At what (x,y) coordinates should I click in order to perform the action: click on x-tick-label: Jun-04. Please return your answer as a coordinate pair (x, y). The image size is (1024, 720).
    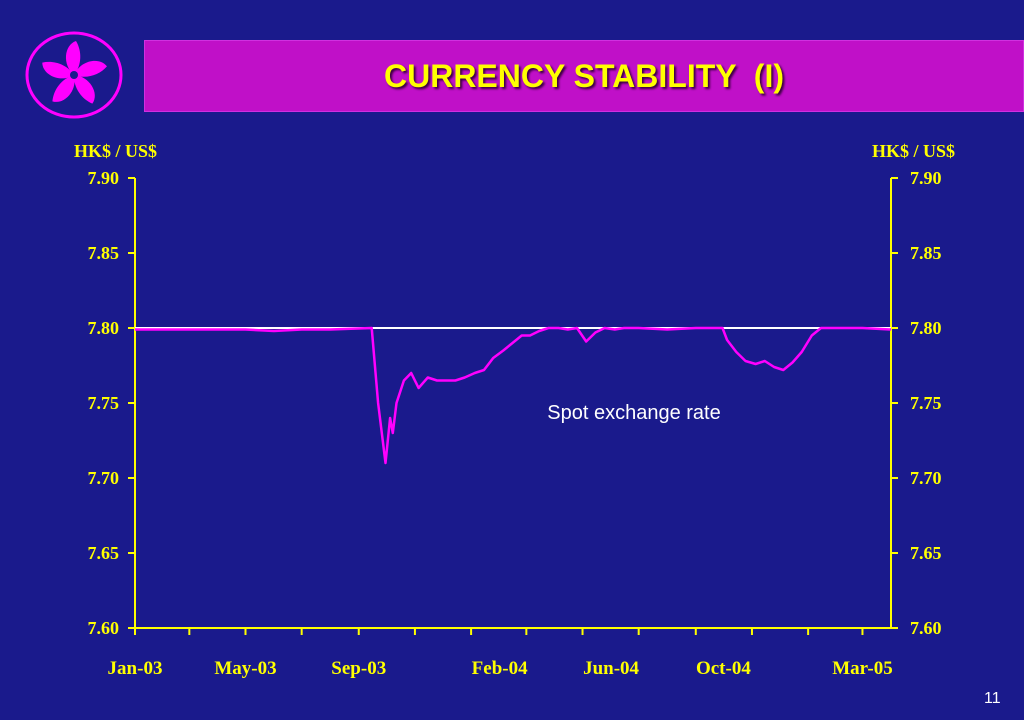
    Looking at the image, I should click on (611, 668).